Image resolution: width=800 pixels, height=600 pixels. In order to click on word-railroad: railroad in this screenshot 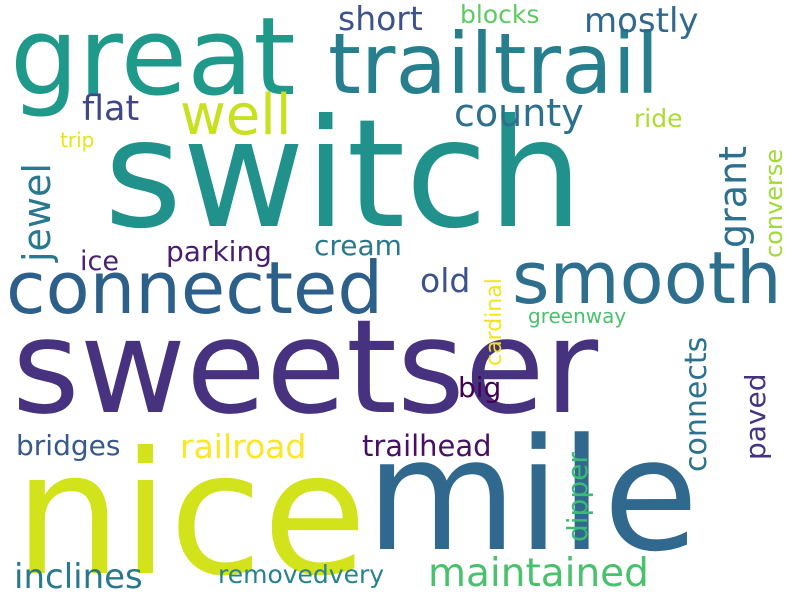, I will do `click(243, 446)`.